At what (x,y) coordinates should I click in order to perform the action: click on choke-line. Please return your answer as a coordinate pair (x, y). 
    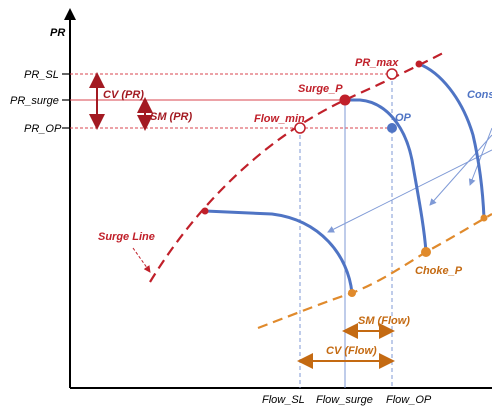
    Looking at the image, I should click on (374, 271).